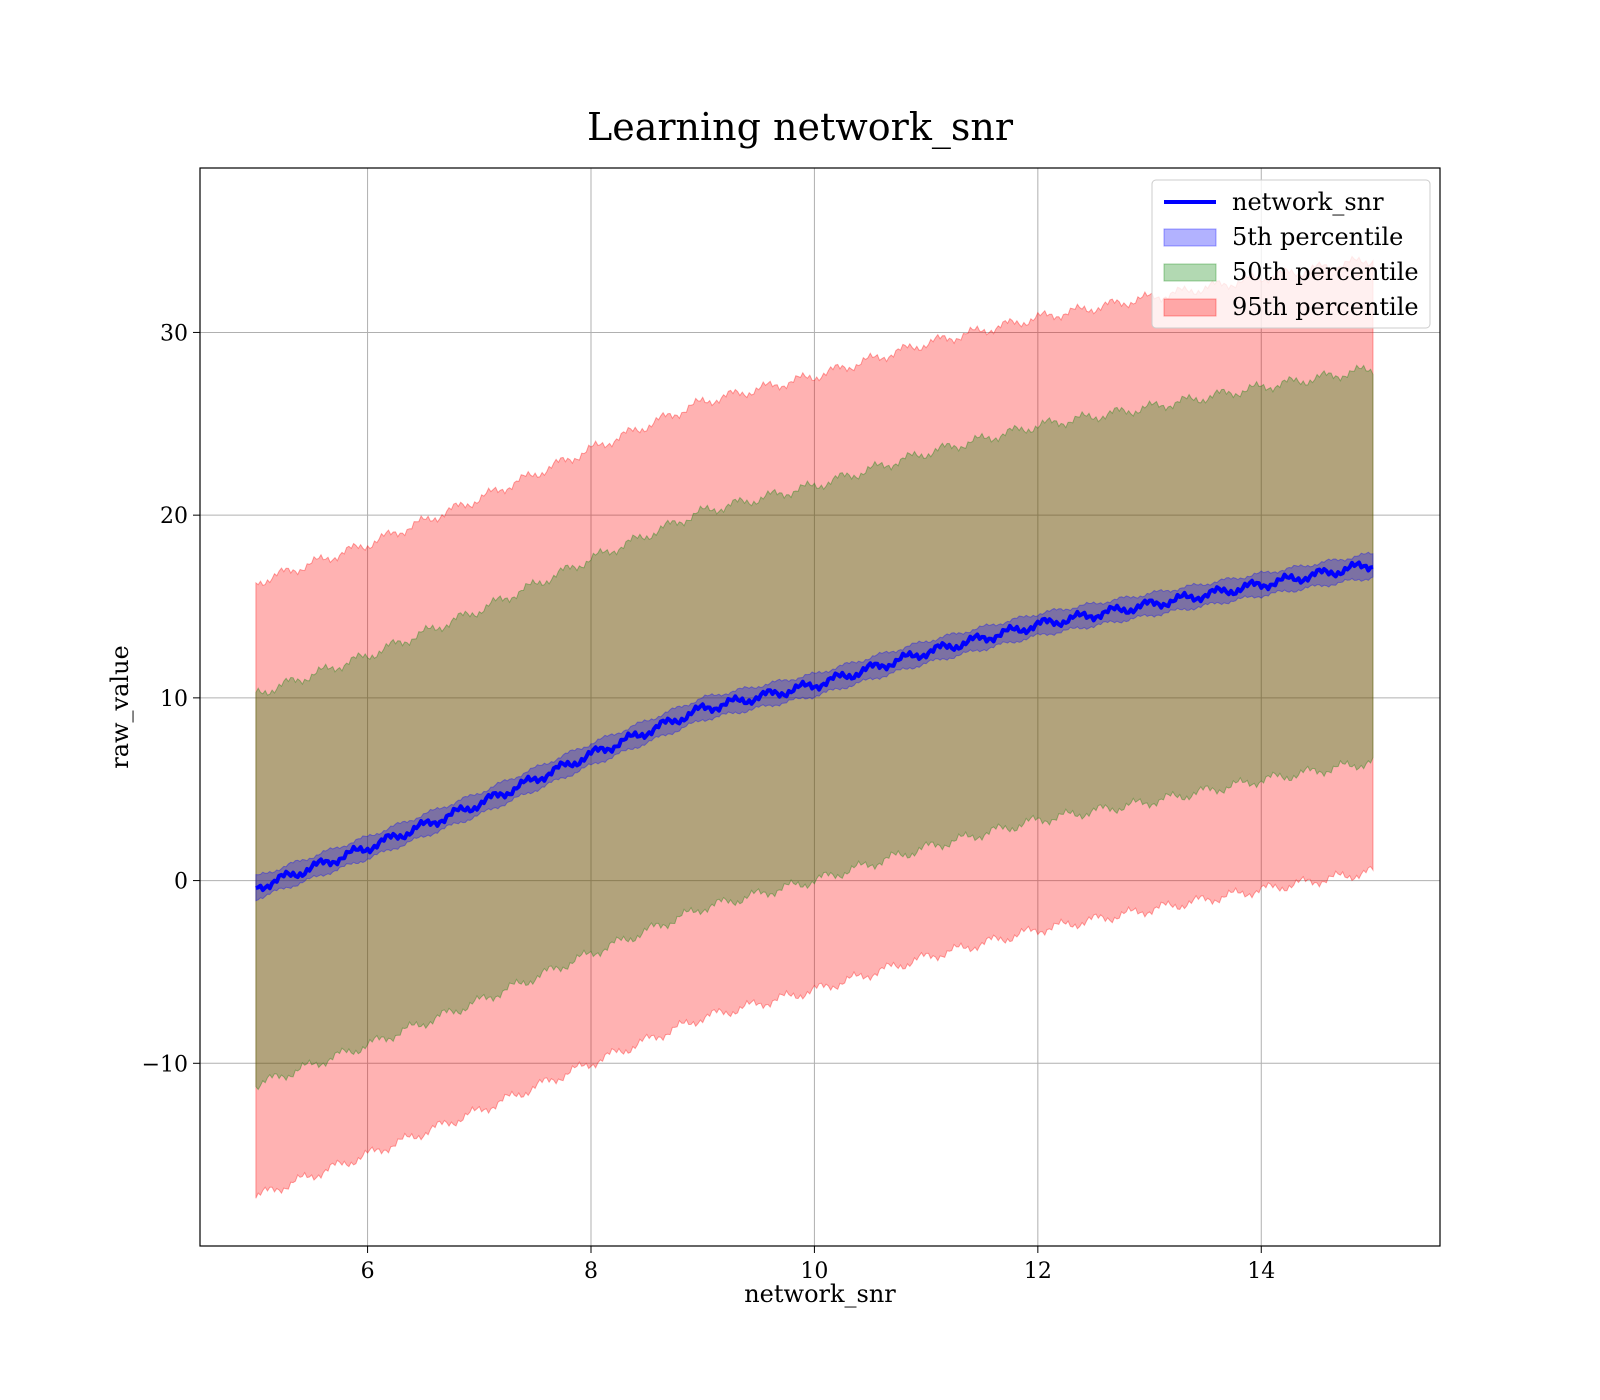  I want to click on legend-label: 50th percentile, so click(1325, 272).